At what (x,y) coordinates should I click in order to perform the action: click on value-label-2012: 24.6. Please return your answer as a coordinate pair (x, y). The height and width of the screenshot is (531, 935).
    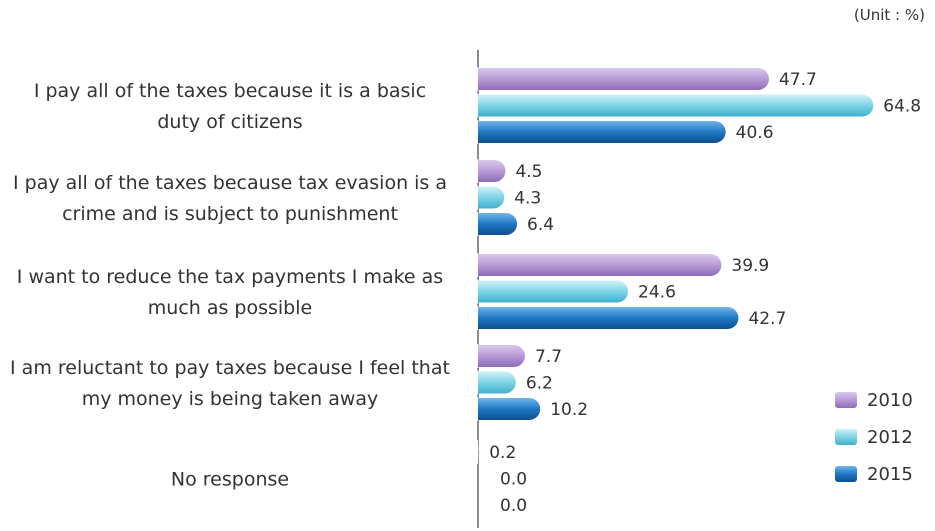
    Looking at the image, I should click on (657, 293).